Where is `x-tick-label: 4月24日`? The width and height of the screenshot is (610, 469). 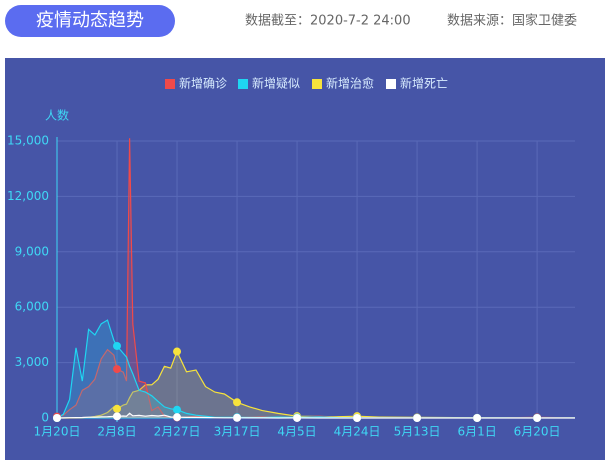
x-tick-label: 4月24日 is located at coordinates (357, 432).